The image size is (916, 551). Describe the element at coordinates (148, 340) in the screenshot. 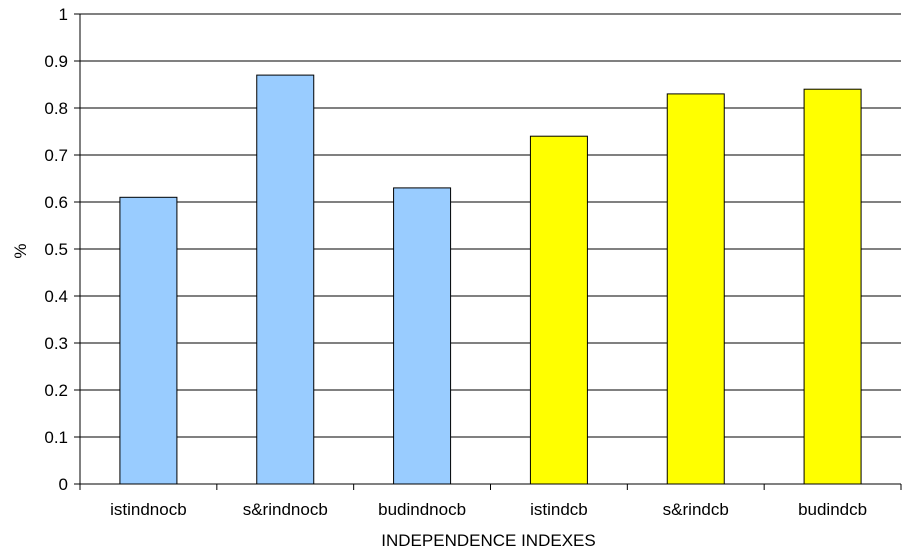

I see `bar-istindnocb` at that location.